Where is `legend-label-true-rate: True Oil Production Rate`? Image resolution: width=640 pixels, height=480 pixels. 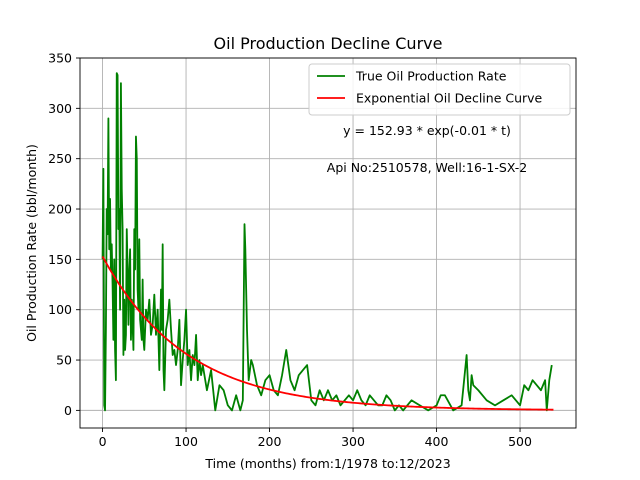 legend-label-true-rate: True Oil Production Rate is located at coordinates (431, 76).